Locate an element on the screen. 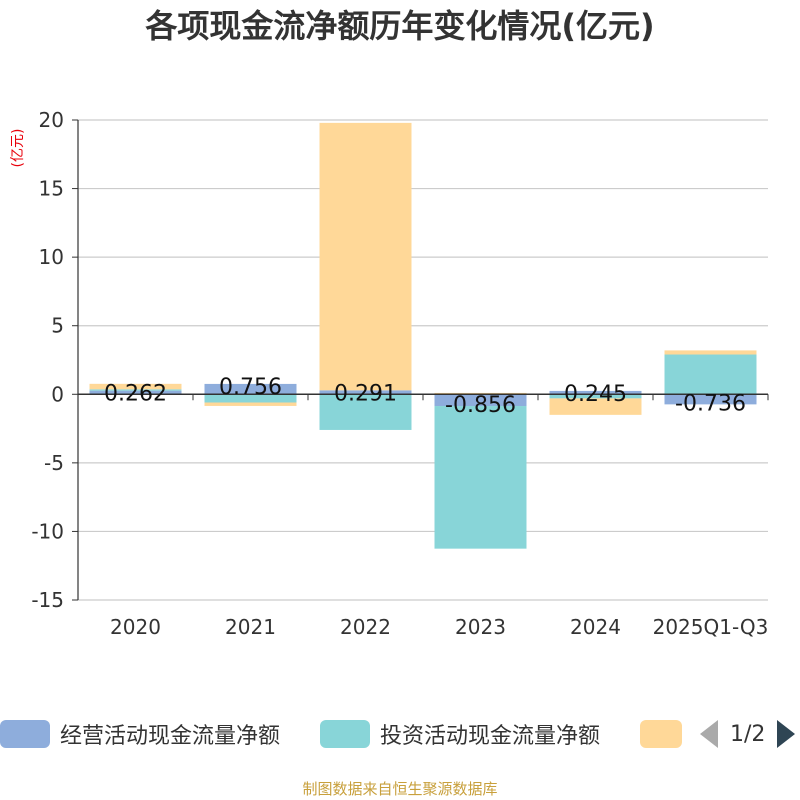 The width and height of the screenshot is (800, 800). legend-label-operating: 经营活动现金流量净额 is located at coordinates (170, 736).